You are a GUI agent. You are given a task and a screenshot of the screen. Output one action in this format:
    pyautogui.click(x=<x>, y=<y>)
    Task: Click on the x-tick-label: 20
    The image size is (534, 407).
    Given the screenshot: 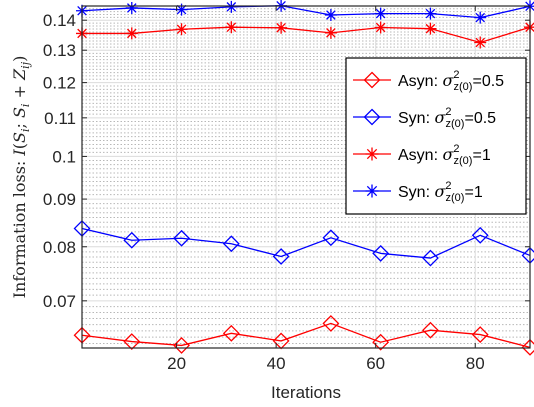 What is the action you would take?
    pyautogui.click(x=176, y=363)
    